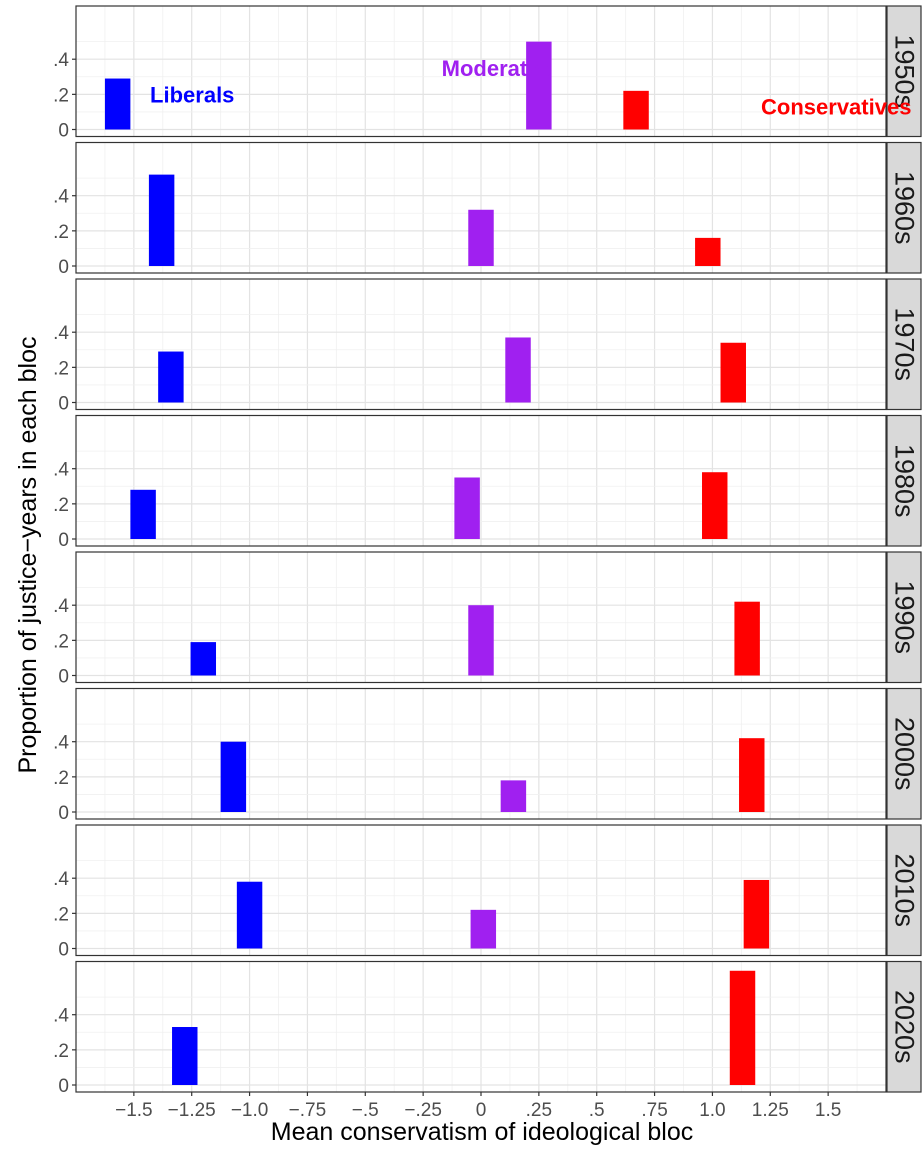 This screenshot has width=922, height=1155. What do you see at coordinates (836, 107) in the screenshot?
I see `bloc-label-conservatives: Conservatives` at bounding box center [836, 107].